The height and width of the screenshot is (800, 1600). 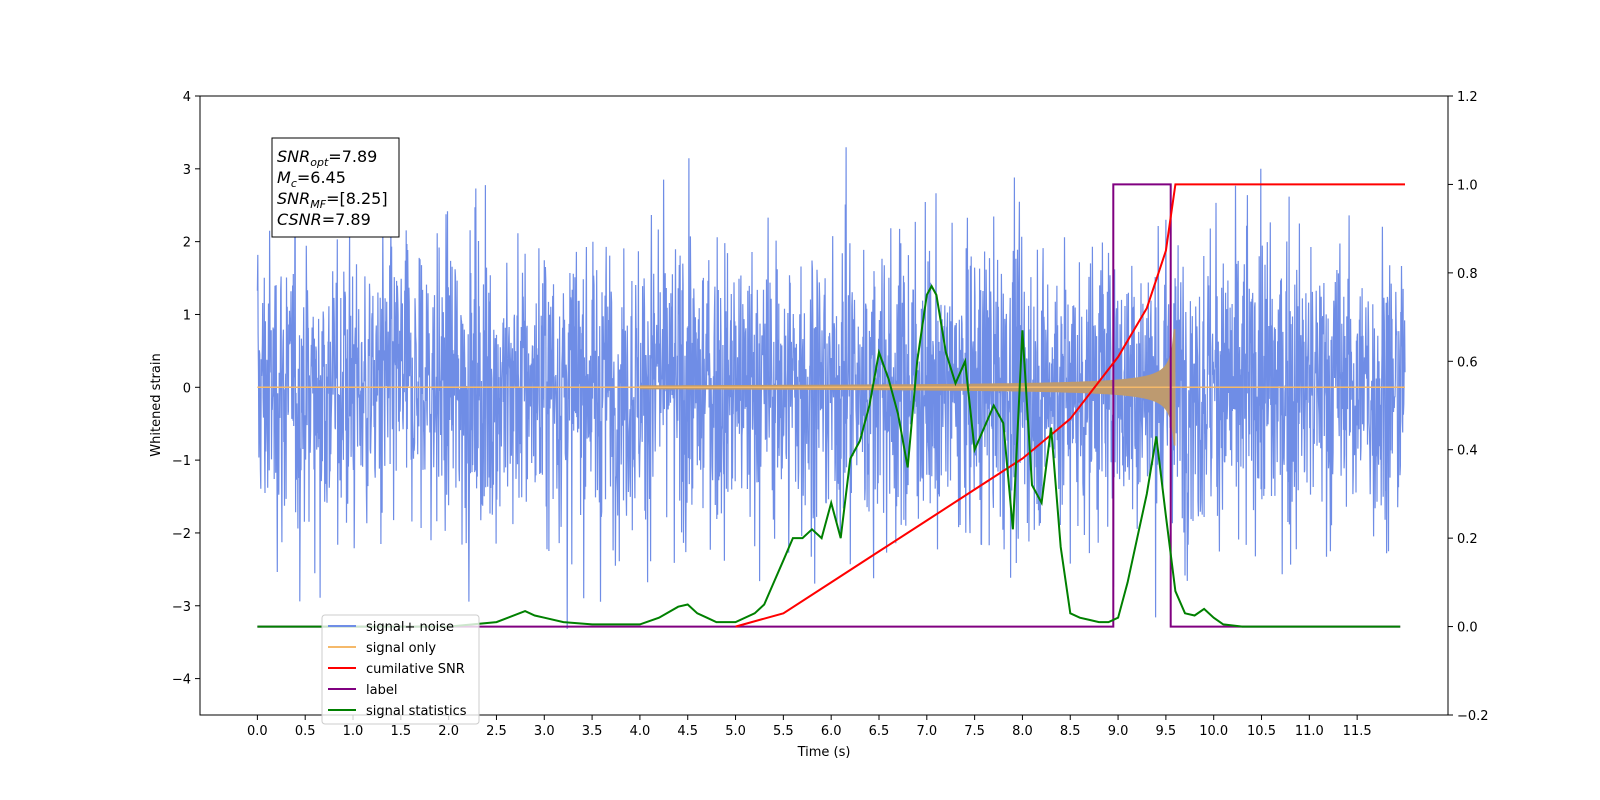 I want to click on y-tick-label: −3, so click(x=181, y=607).